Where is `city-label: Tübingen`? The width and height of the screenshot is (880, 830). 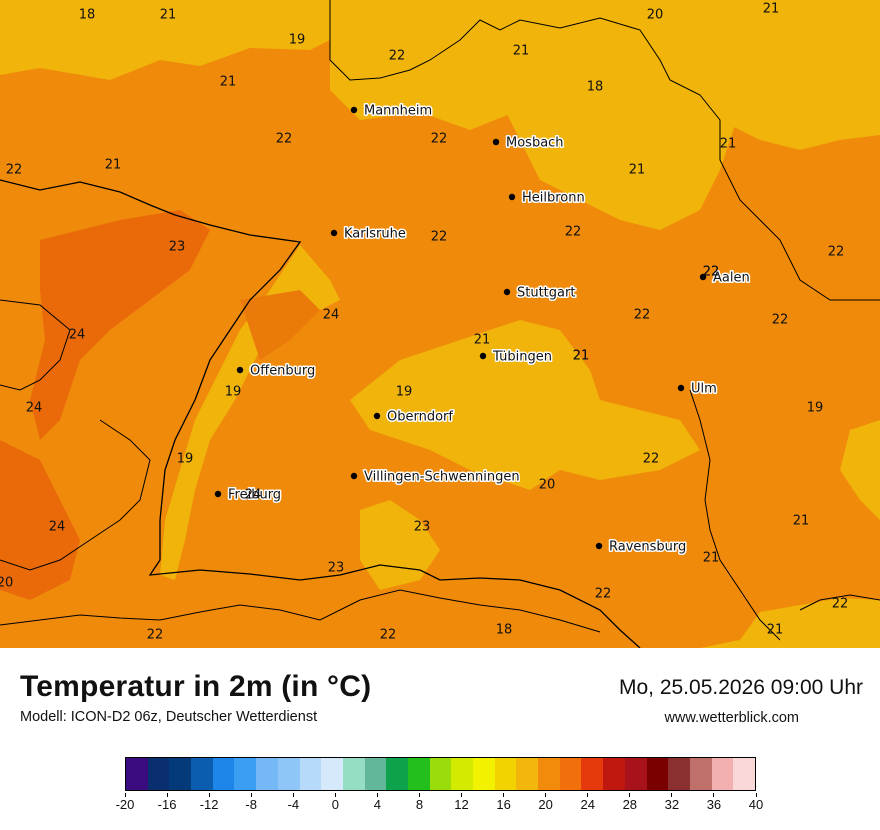
city-label: Tübingen is located at coordinates (522, 357).